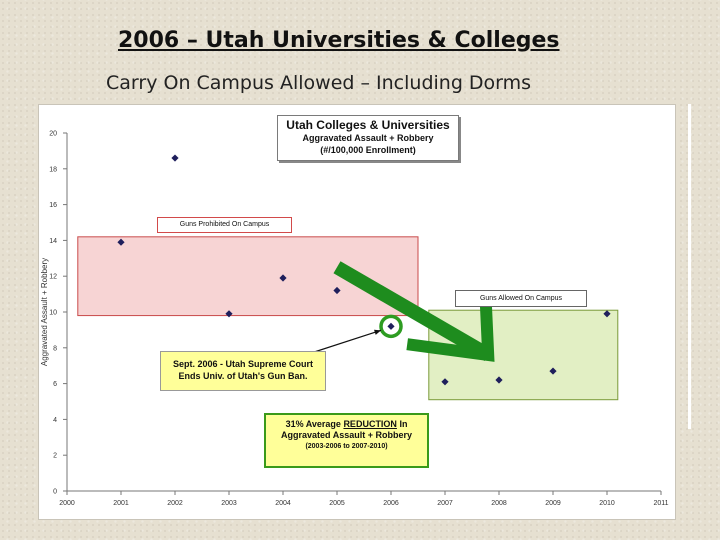 This screenshot has height=540, width=720. What do you see at coordinates (243, 376) in the screenshot?
I see `court-ruling-line2: Ends Univ. of Utah's Gun Ban.` at bounding box center [243, 376].